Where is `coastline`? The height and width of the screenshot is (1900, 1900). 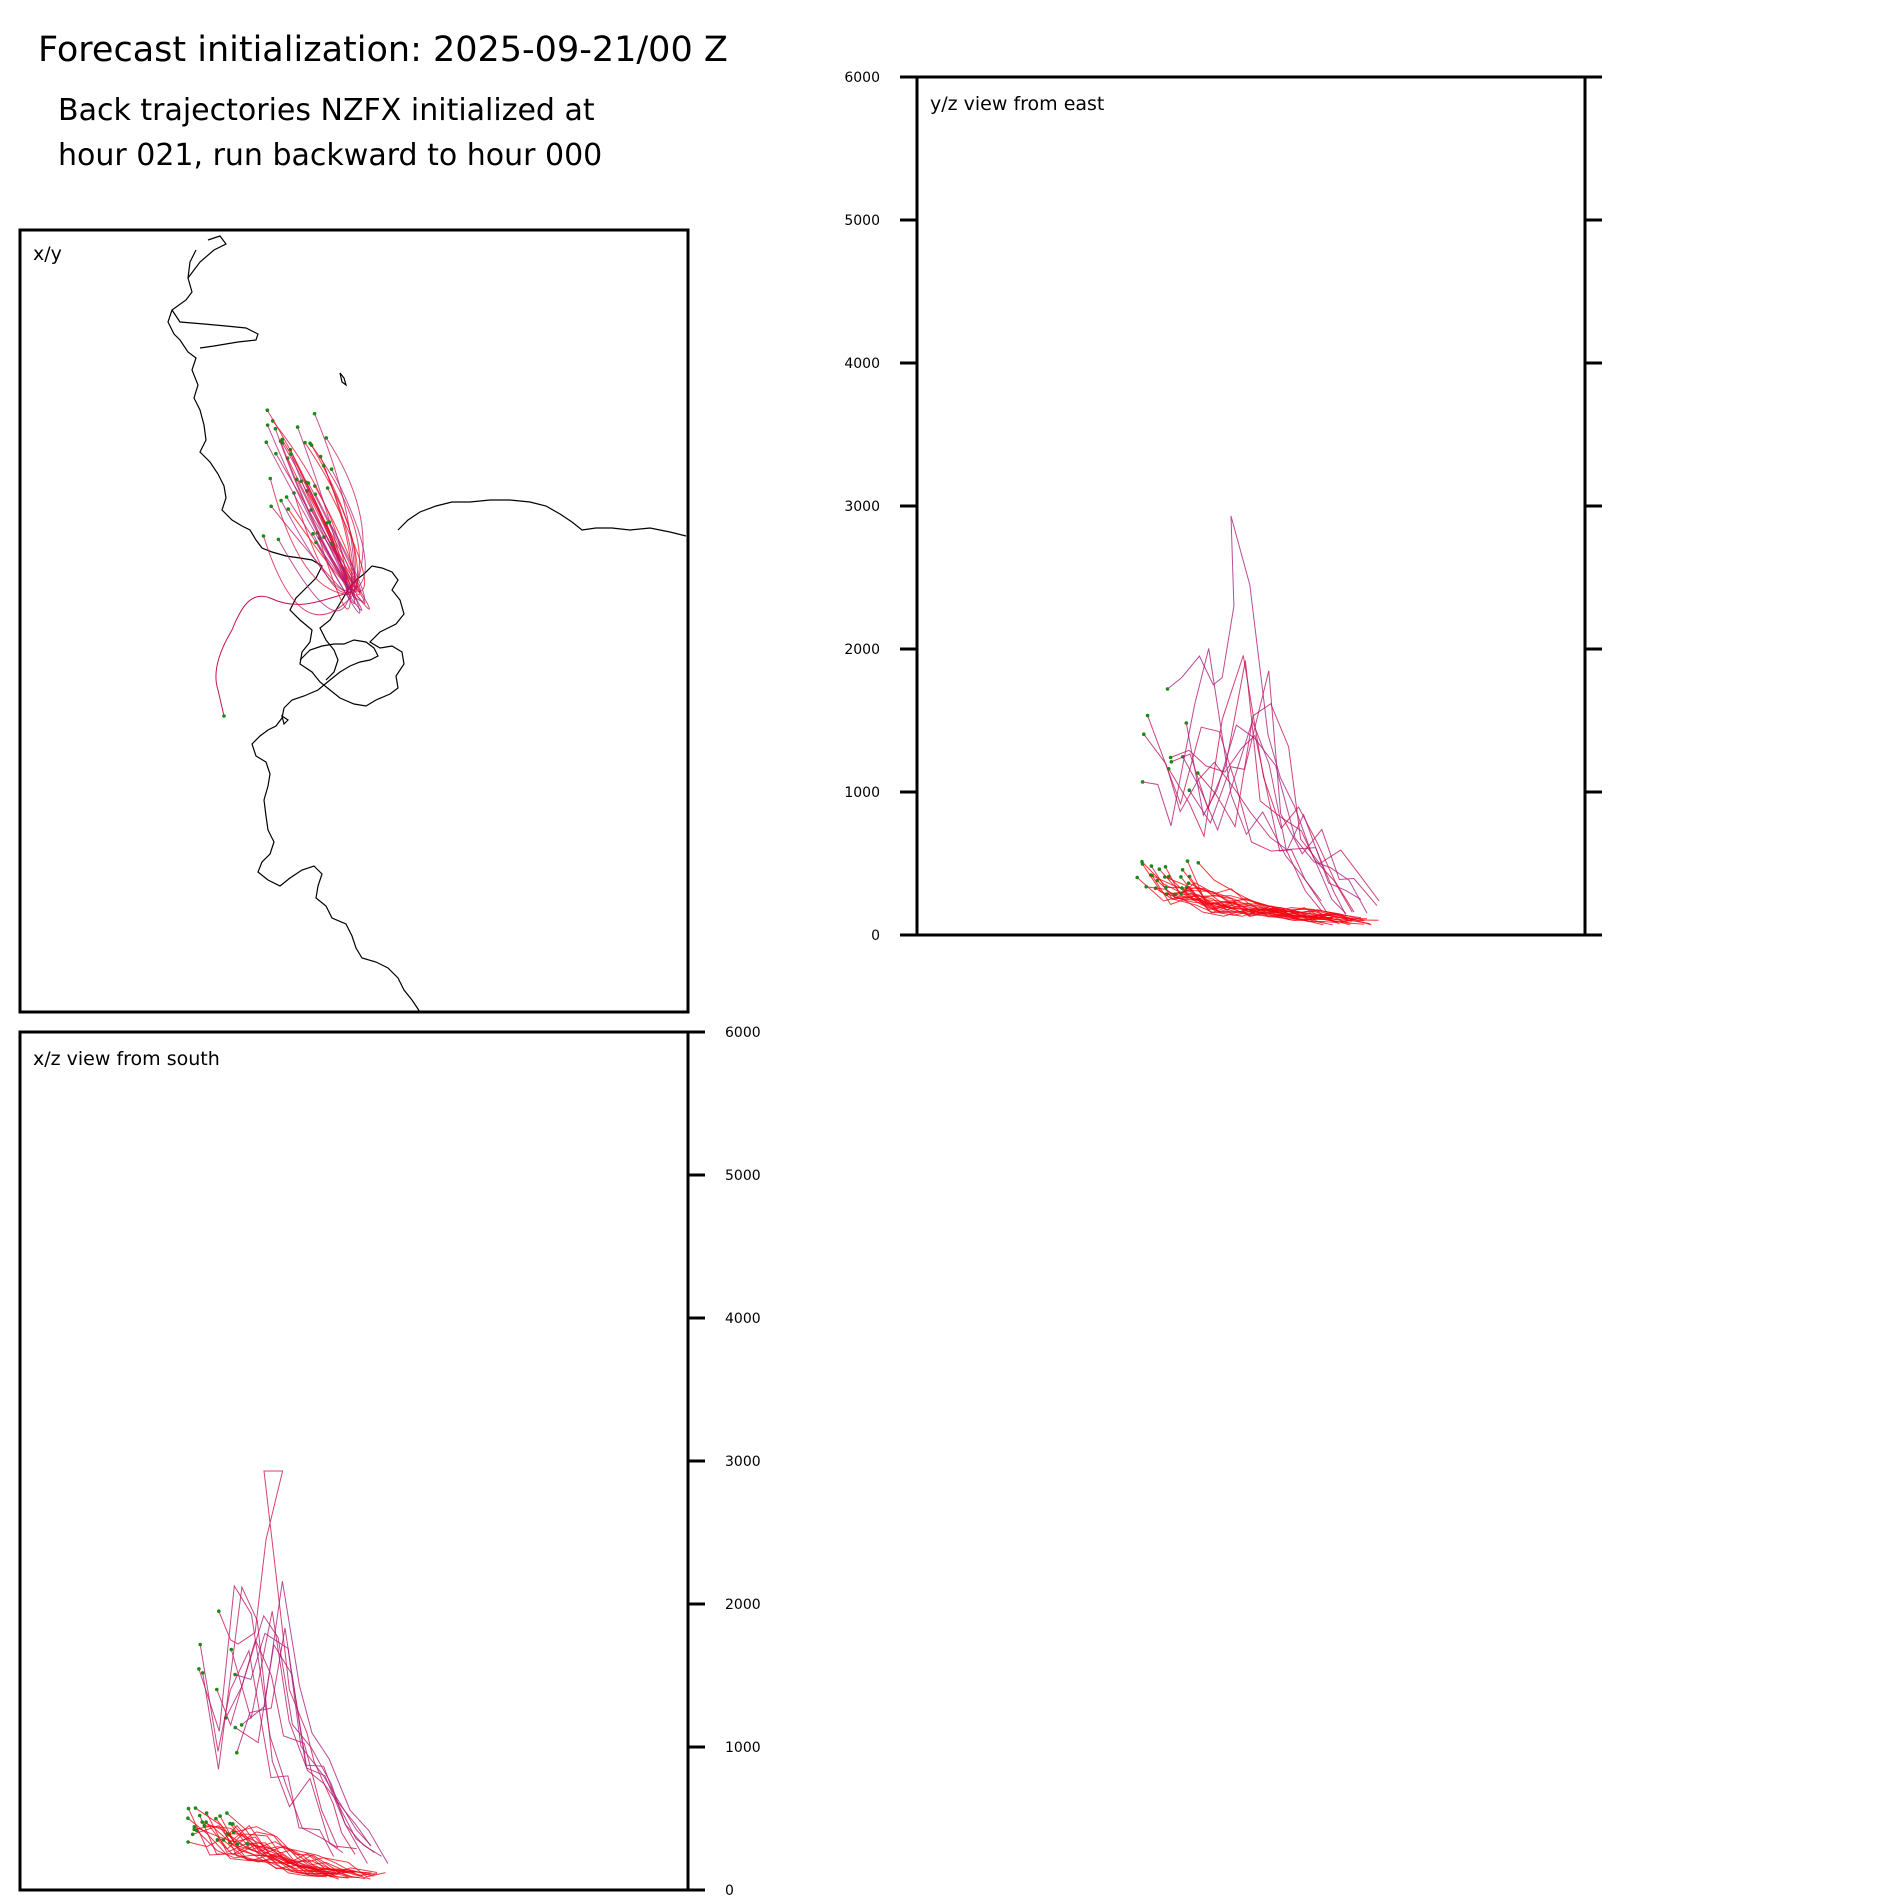 coastline is located at coordinates (286, 478).